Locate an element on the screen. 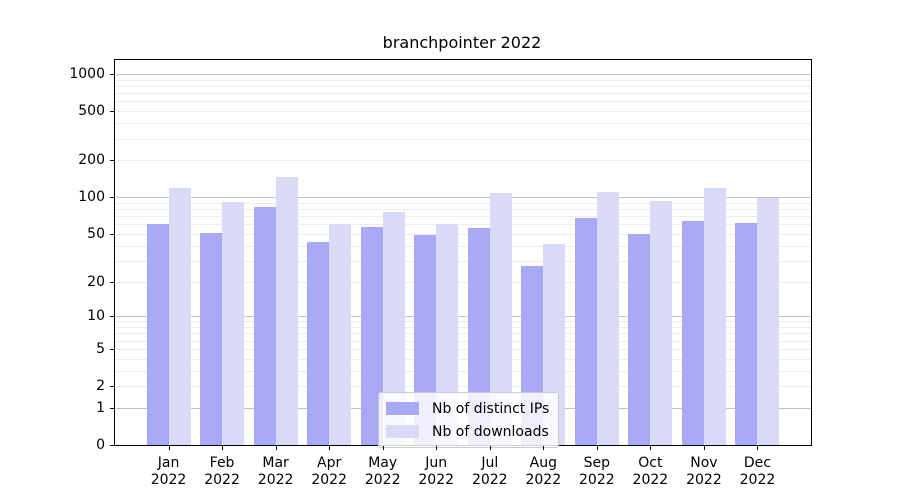  bar-oct-downloads is located at coordinates (661, 323).